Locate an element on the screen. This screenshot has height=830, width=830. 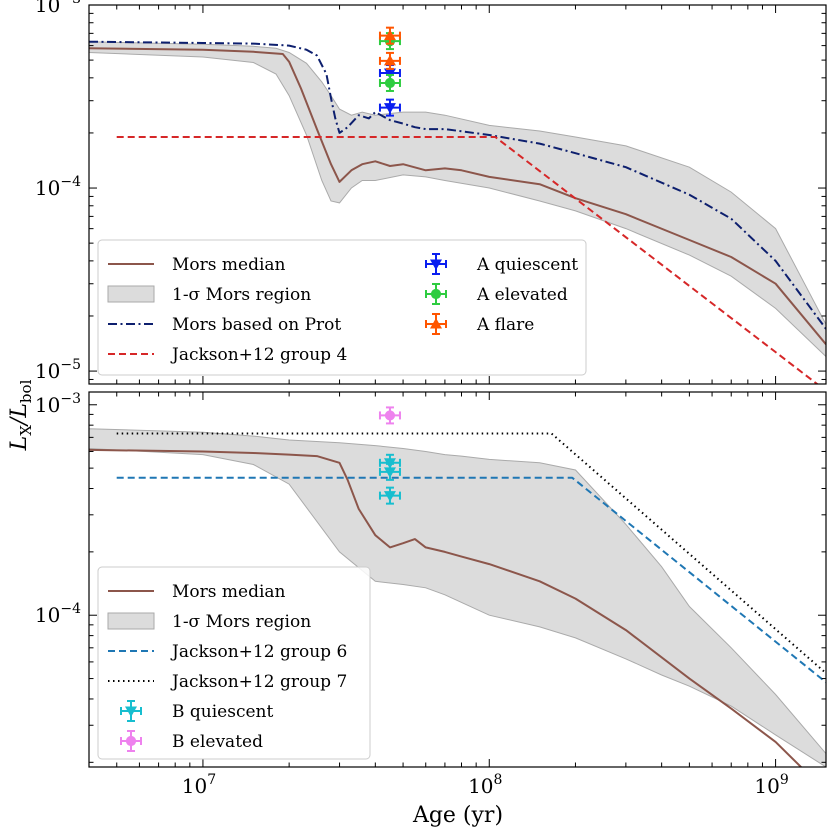
x-tick-exponent: 8 is located at coordinates (498, 780).